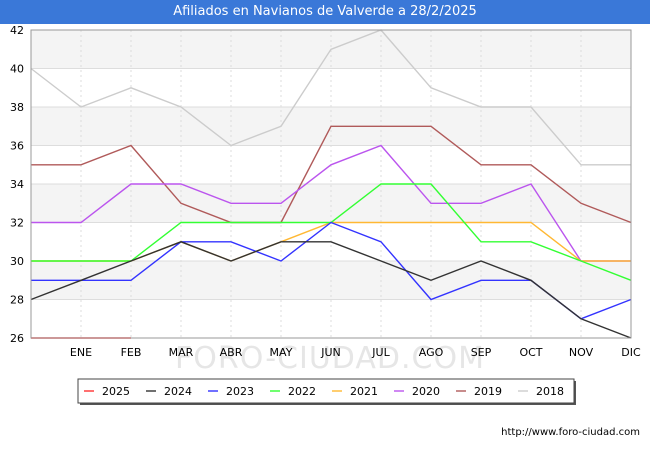  I want to click on x-tick-label: NOV, so click(581, 352).